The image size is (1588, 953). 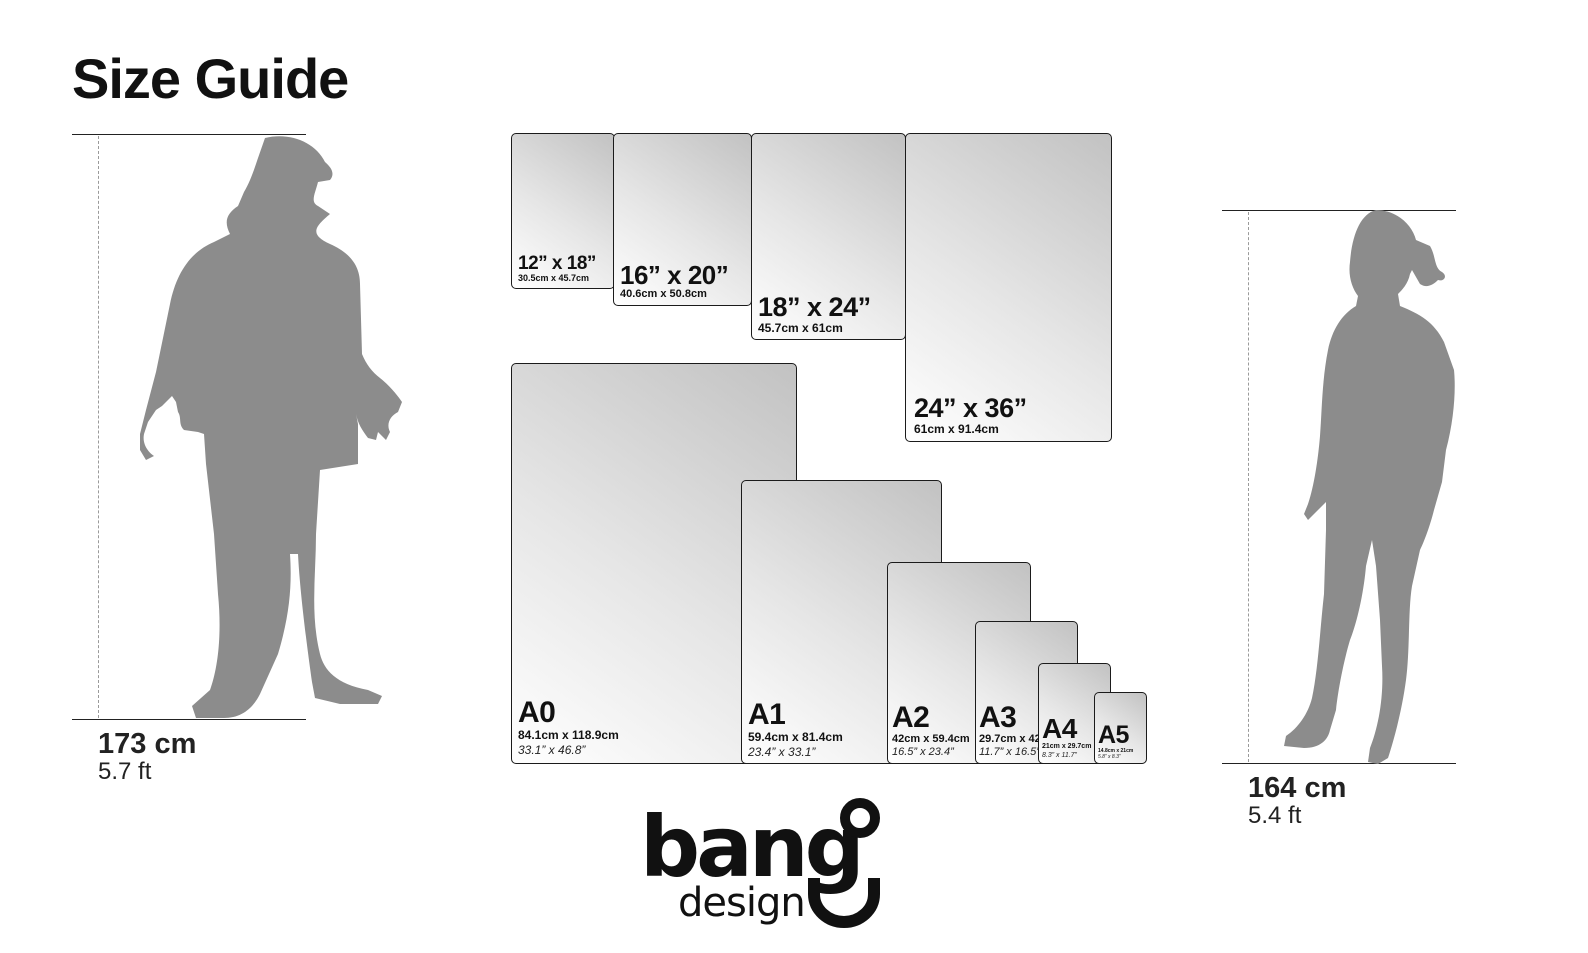 What do you see at coordinates (552, 749) in the screenshot?
I see `paper-imperial-label: 33.1” x 46.8”` at bounding box center [552, 749].